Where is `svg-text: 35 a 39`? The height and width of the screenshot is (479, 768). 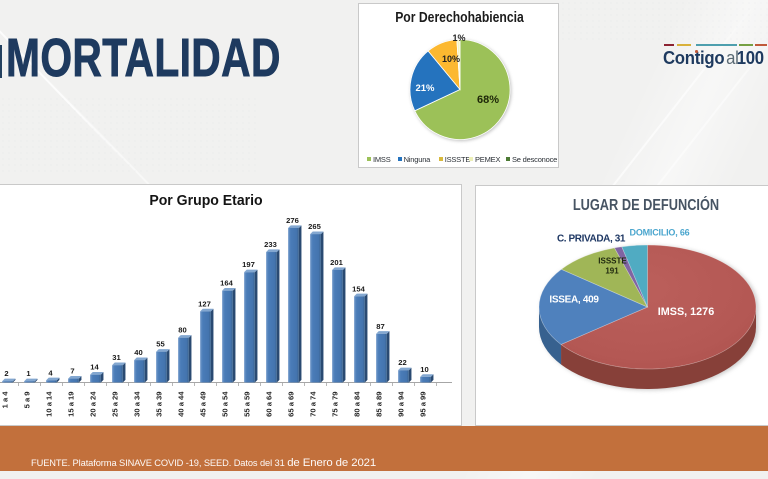
svg-text: 35 a 39 is located at coordinates (159, 404).